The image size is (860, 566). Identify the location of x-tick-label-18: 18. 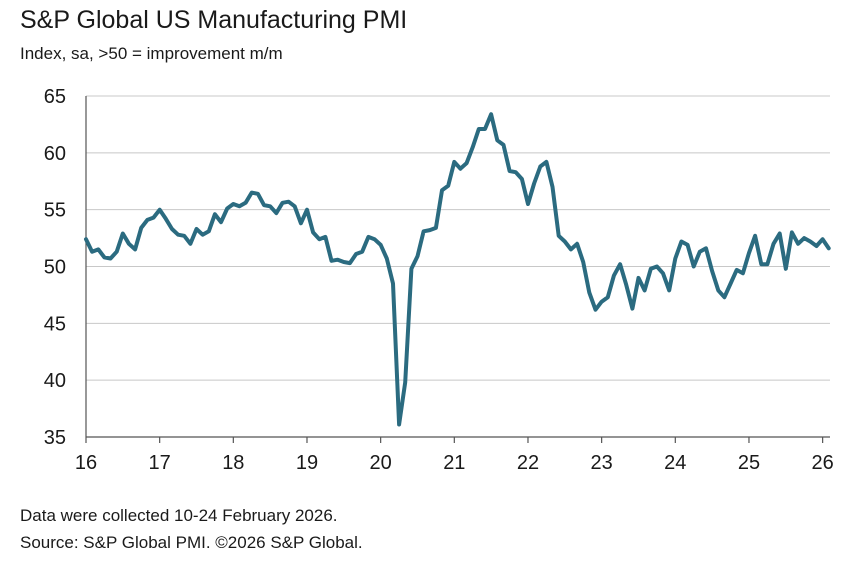
(233, 463).